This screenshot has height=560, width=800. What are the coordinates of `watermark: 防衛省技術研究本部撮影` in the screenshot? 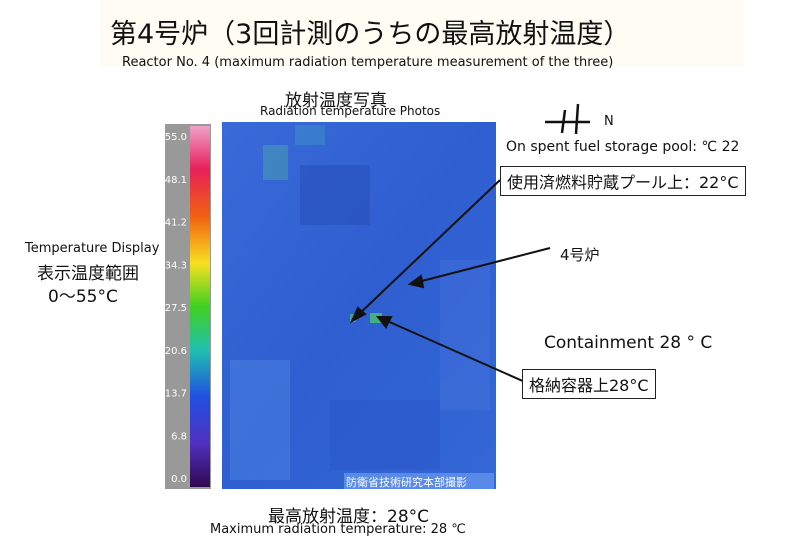 It's located at (406, 482).